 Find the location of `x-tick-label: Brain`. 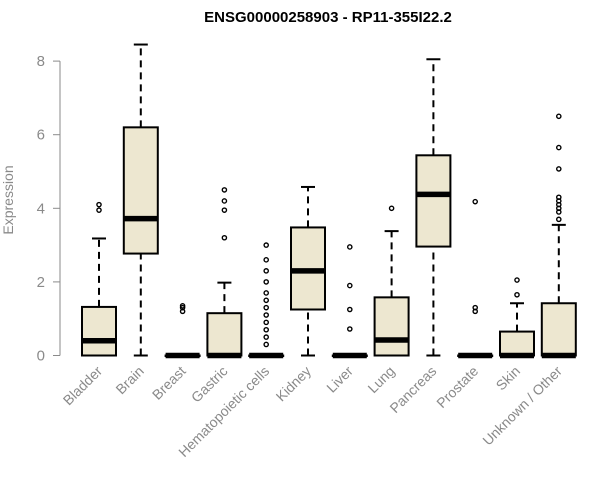

x-tick-label: Brain is located at coordinates (129, 380).